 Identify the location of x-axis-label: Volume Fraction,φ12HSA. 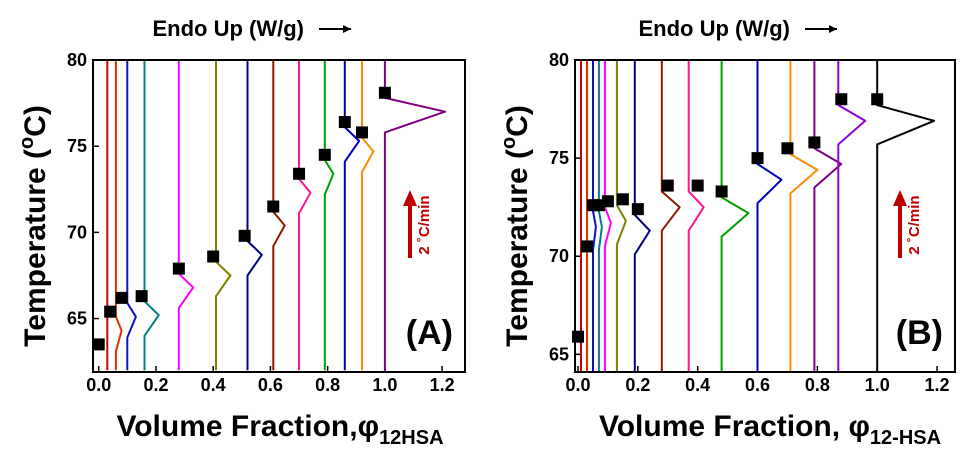
(279, 429).